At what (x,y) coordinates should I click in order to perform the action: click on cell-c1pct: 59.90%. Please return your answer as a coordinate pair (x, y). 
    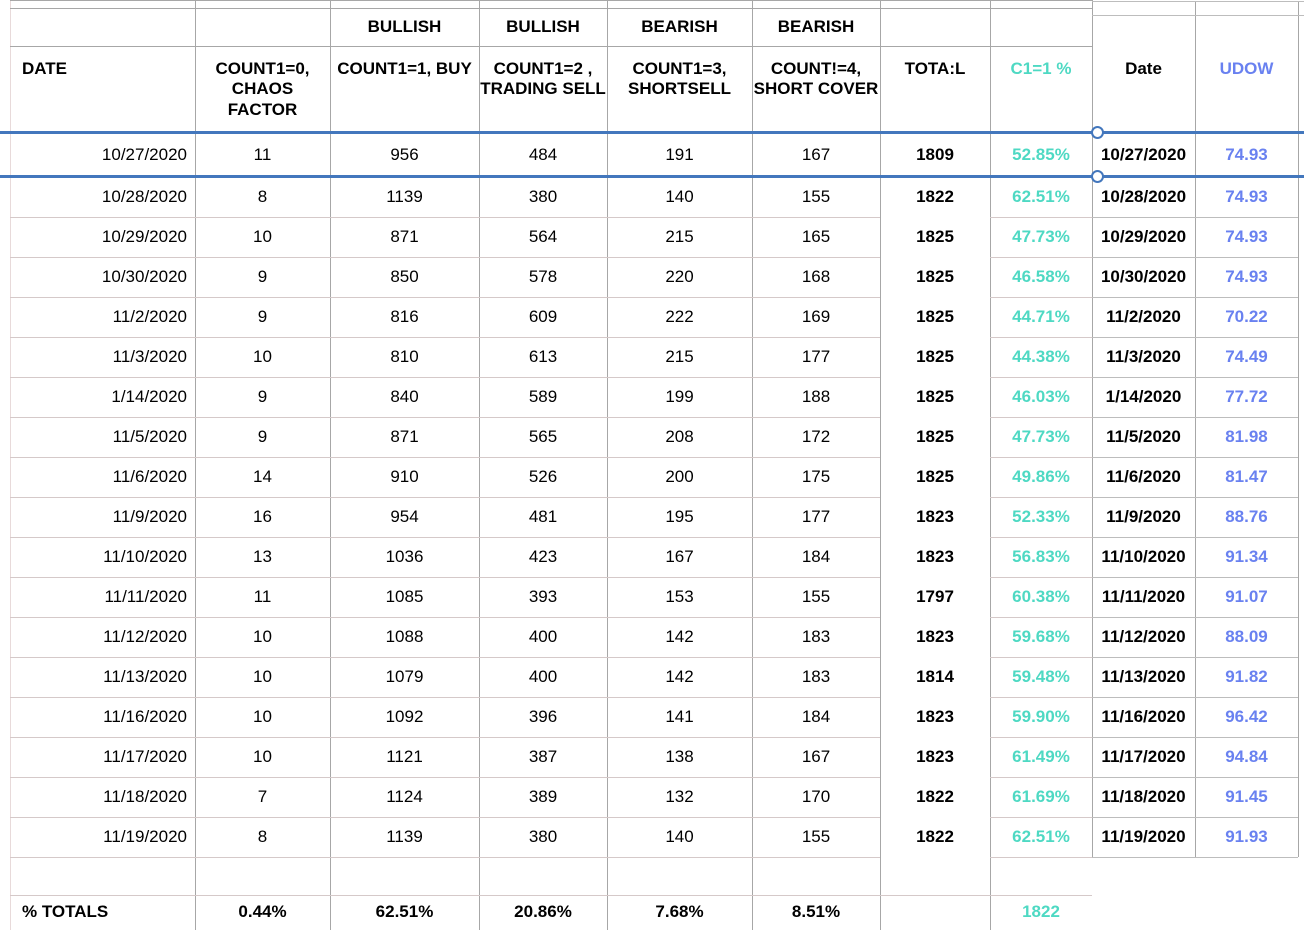
    Looking at the image, I should click on (1041, 716).